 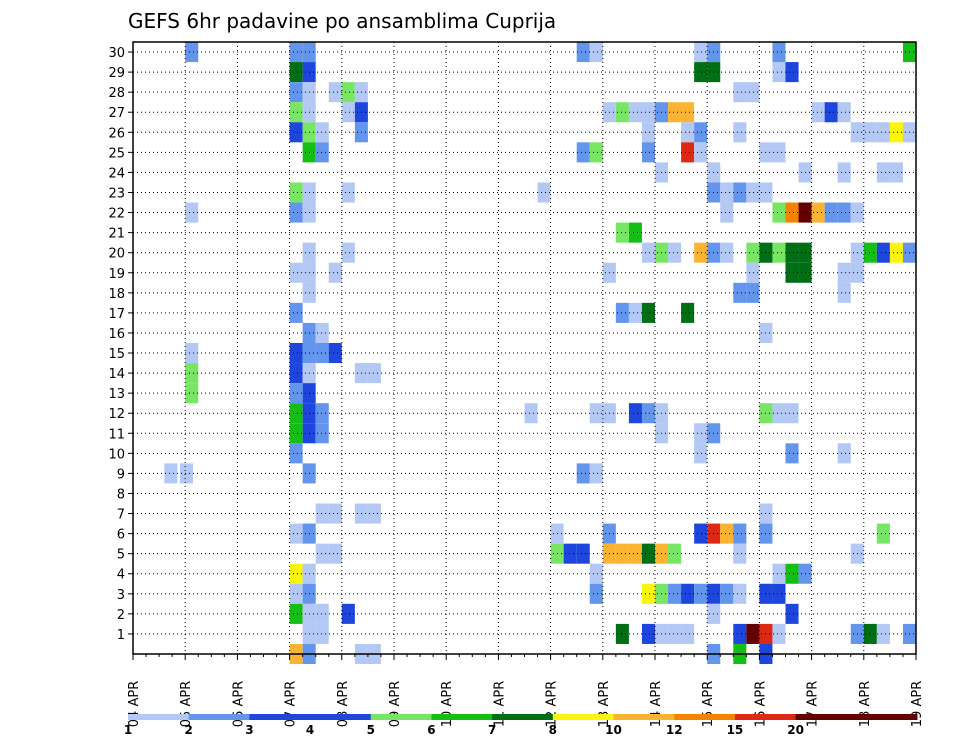 What do you see at coordinates (116, 414) in the screenshot?
I see `y-tick-label: 12` at bounding box center [116, 414].